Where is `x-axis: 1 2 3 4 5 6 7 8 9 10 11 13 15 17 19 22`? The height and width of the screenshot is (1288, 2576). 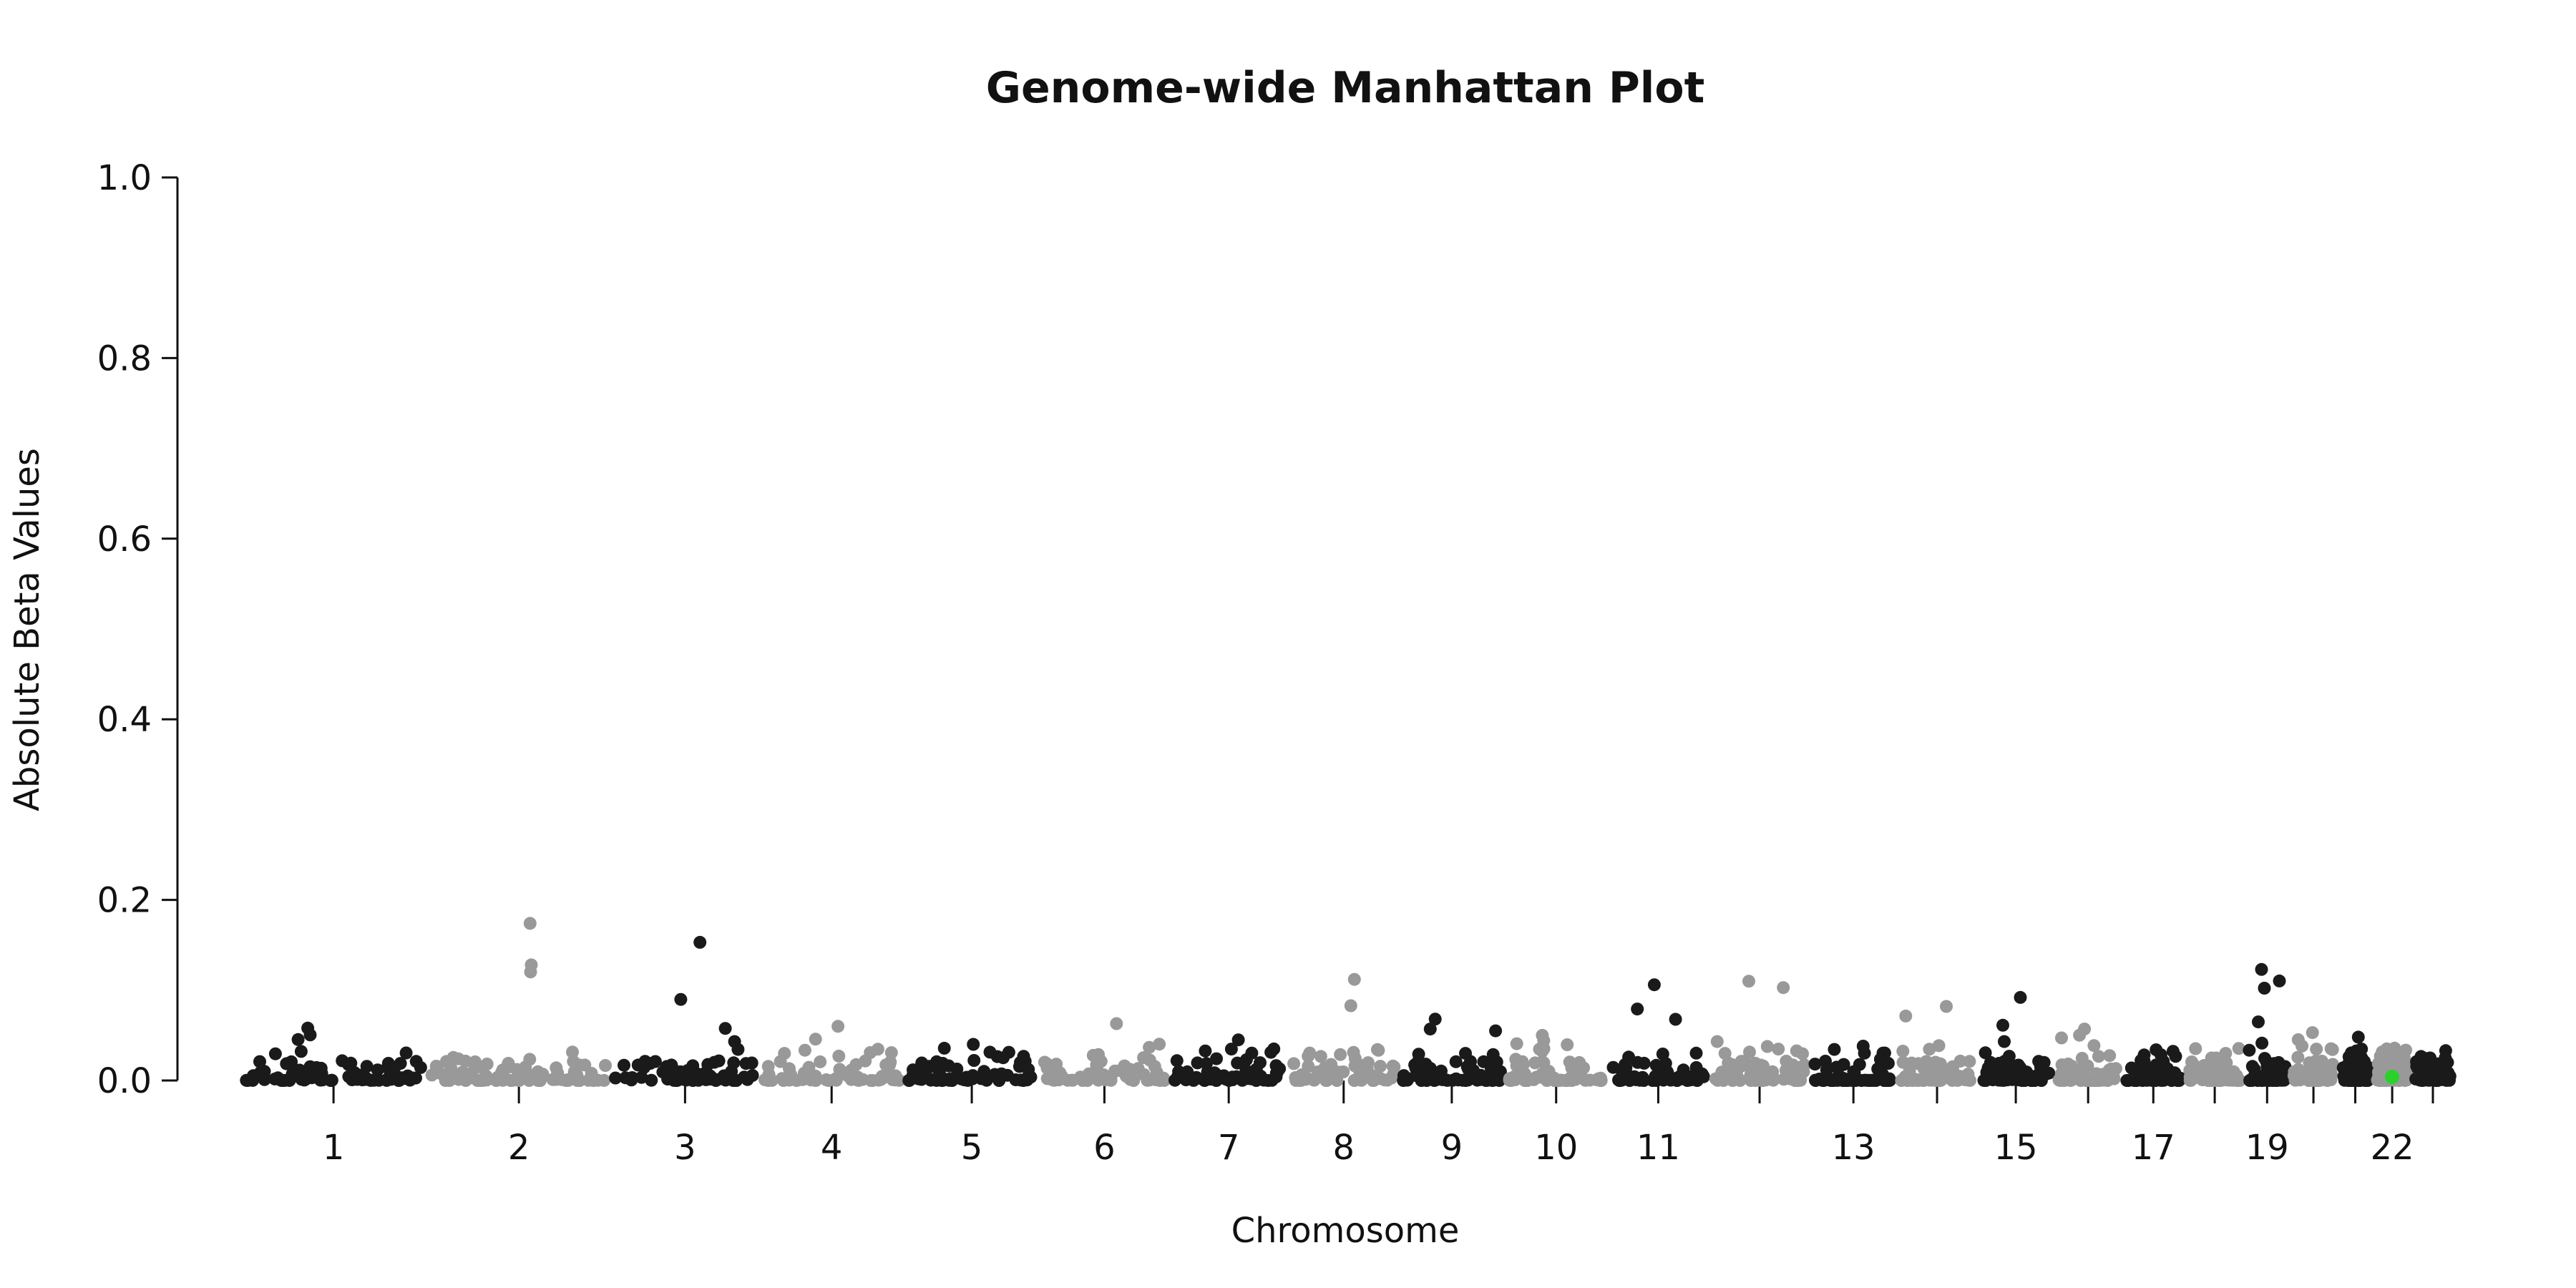
x-axis: 1 2 3 4 5 6 7 8 9 10 11 13 15 17 19 22 is located at coordinates (1378, 1124).